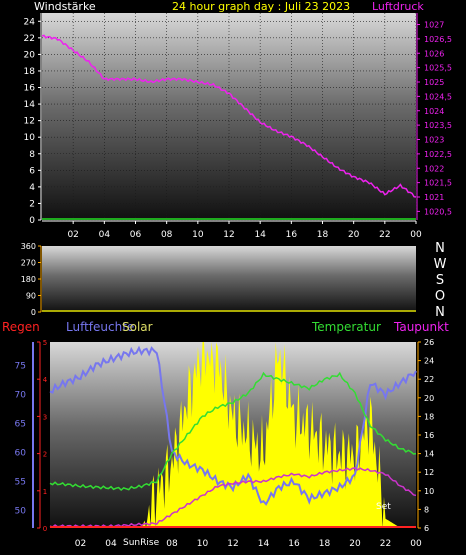 The image size is (466, 555). I want to click on legend-solar: Solar, so click(137, 327).